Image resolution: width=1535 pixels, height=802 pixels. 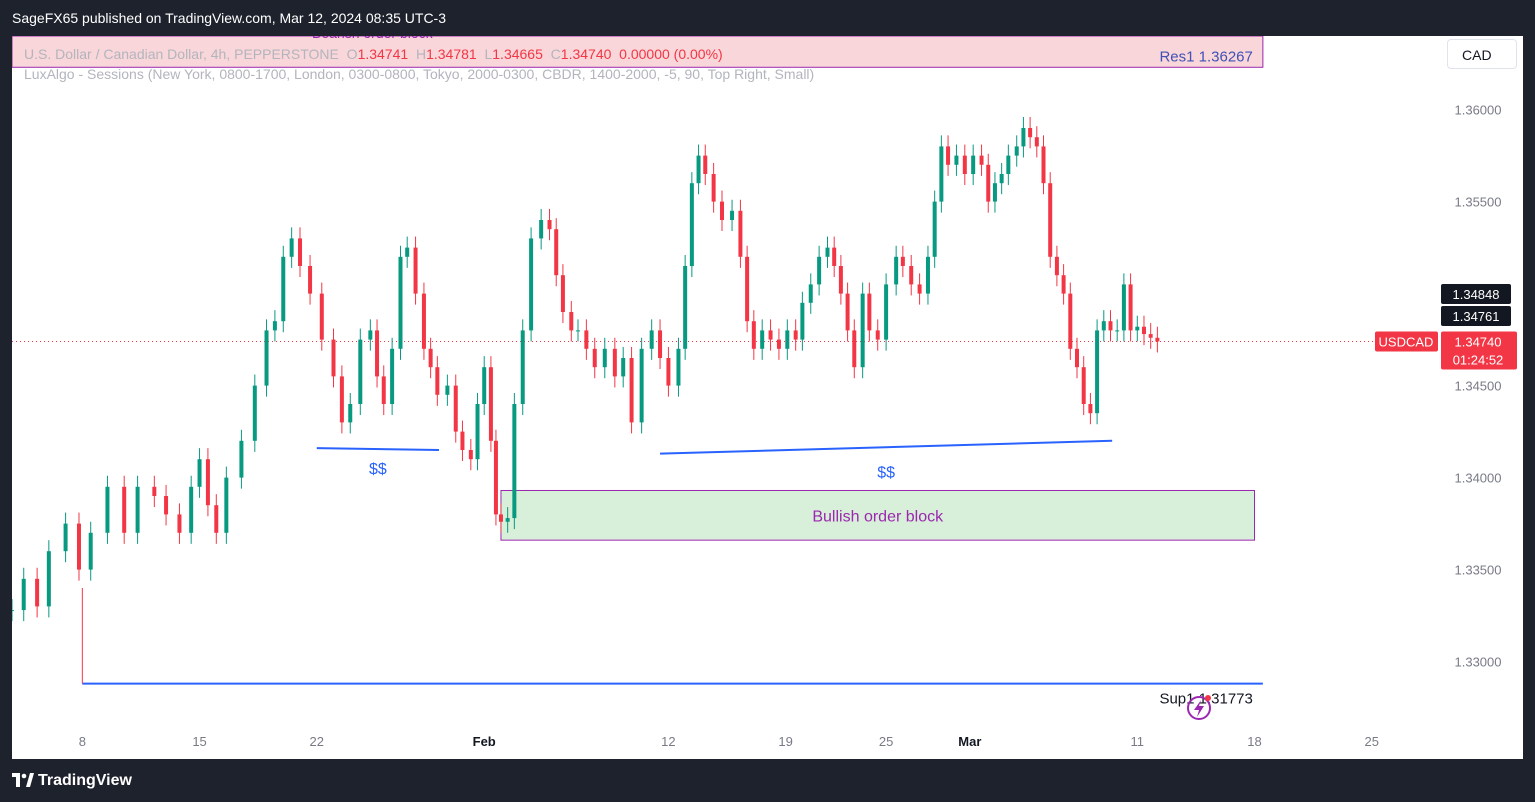 What do you see at coordinates (1482, 54) in the screenshot?
I see `currency-button: CAD` at bounding box center [1482, 54].